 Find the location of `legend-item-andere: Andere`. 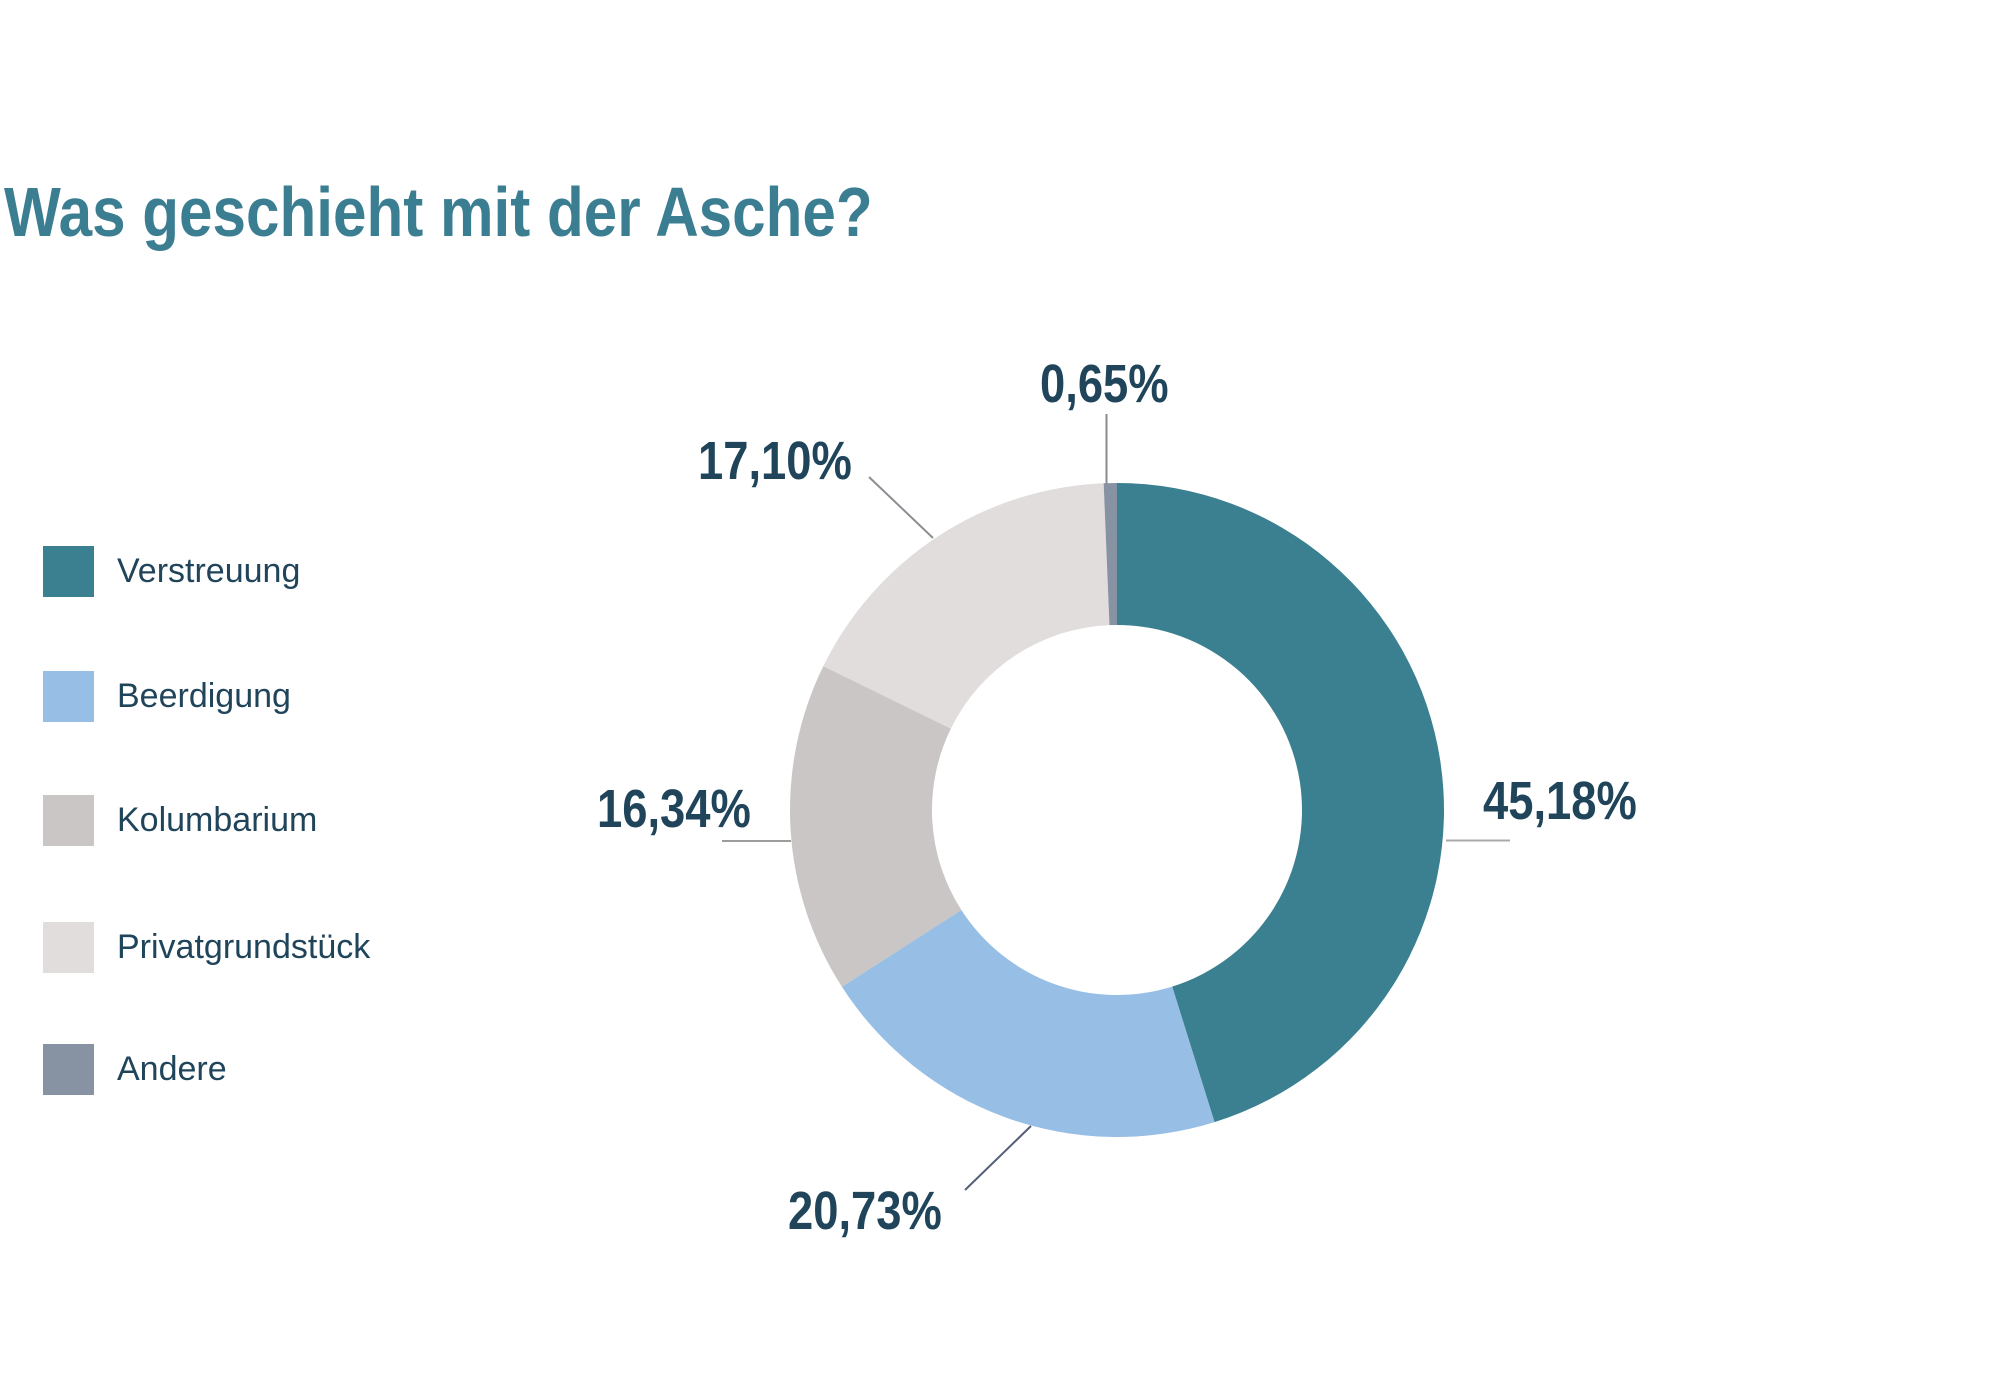

legend-item-andere: Andere is located at coordinates (135, 1069).